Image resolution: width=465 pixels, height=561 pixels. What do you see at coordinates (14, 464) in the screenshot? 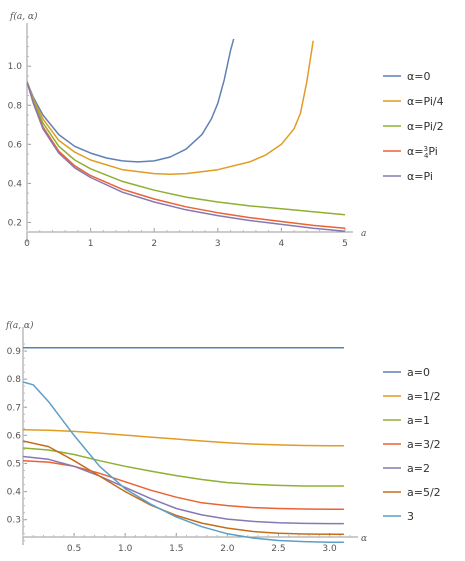
I see `y-tick-label: 0.5` at bounding box center [14, 464].